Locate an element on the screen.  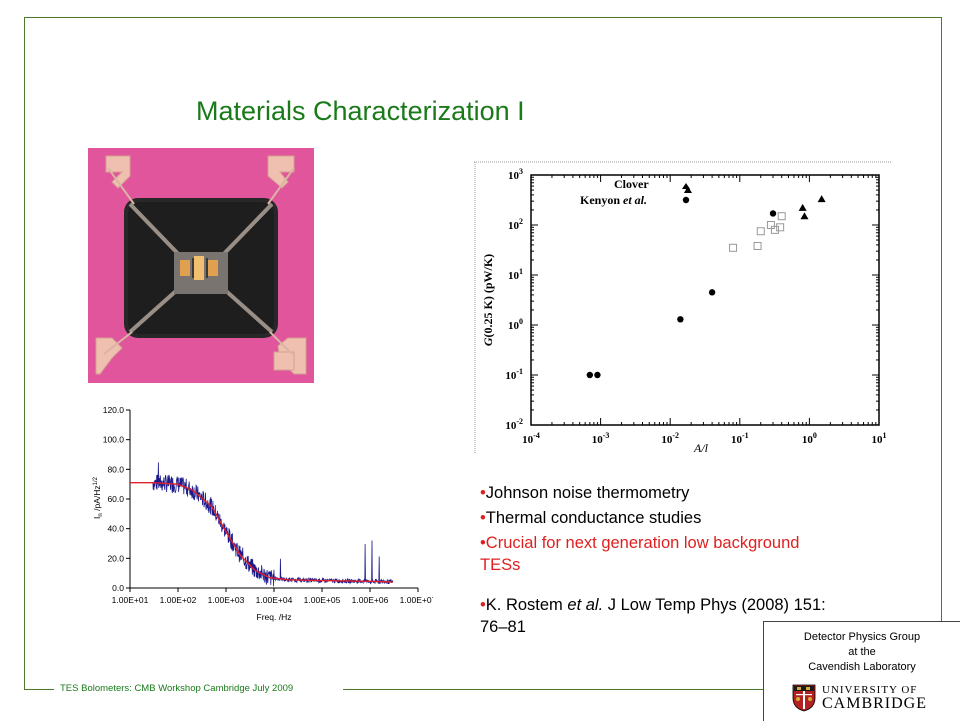
x-tick-label: 1.00E+03 is located at coordinates (226, 600).